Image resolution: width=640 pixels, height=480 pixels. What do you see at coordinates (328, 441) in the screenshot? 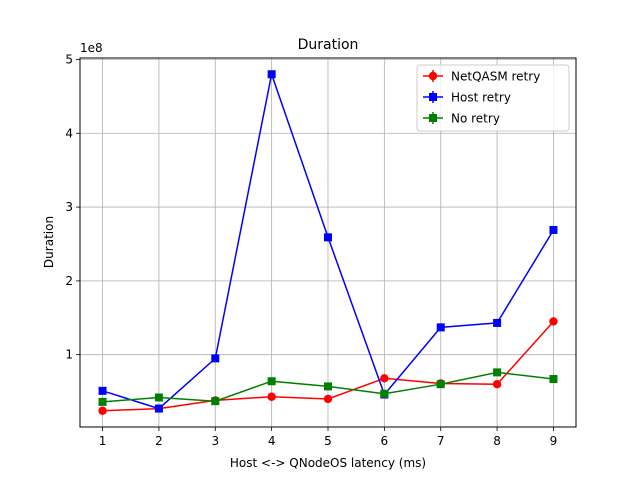
I see `x-tick-label: 5` at bounding box center [328, 441].